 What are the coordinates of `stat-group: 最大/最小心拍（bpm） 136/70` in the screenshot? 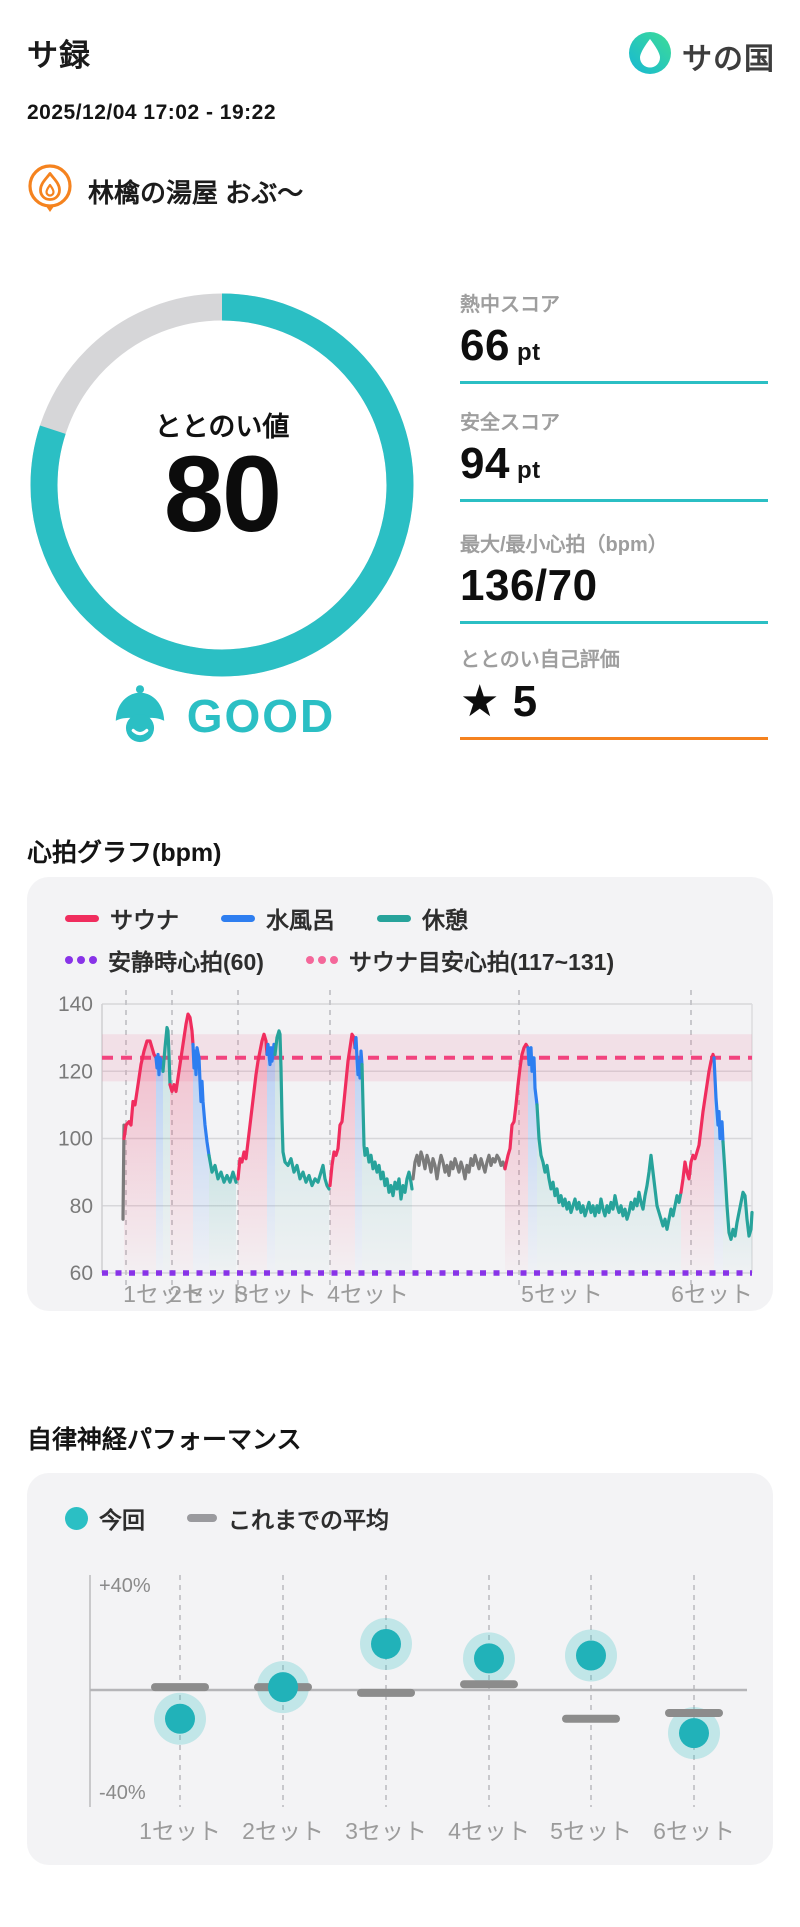 It's located at (614, 576).